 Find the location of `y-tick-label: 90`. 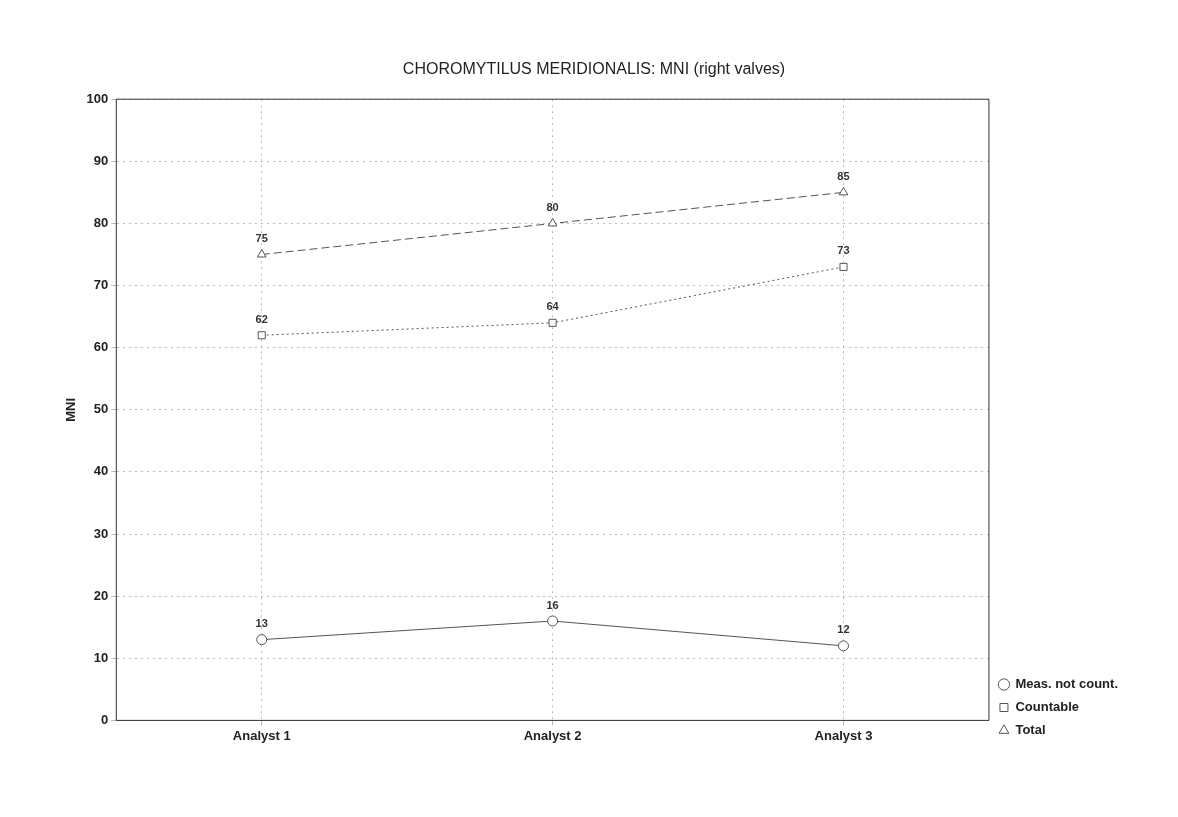

y-tick-label: 90 is located at coordinates (101, 160).